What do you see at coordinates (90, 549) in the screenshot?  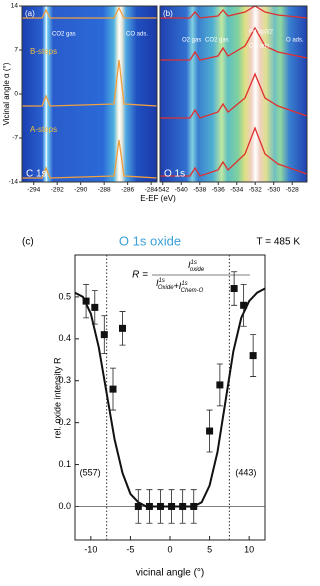 I see `x-tick-label: -10` at bounding box center [90, 549].